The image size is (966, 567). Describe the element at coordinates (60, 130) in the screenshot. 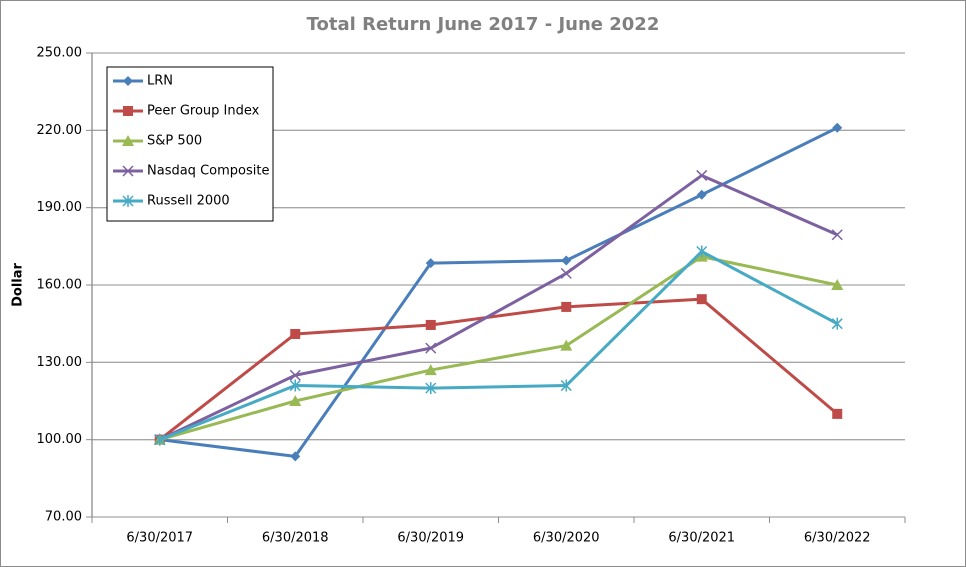

I see `y-tick-label: 220.00` at that location.